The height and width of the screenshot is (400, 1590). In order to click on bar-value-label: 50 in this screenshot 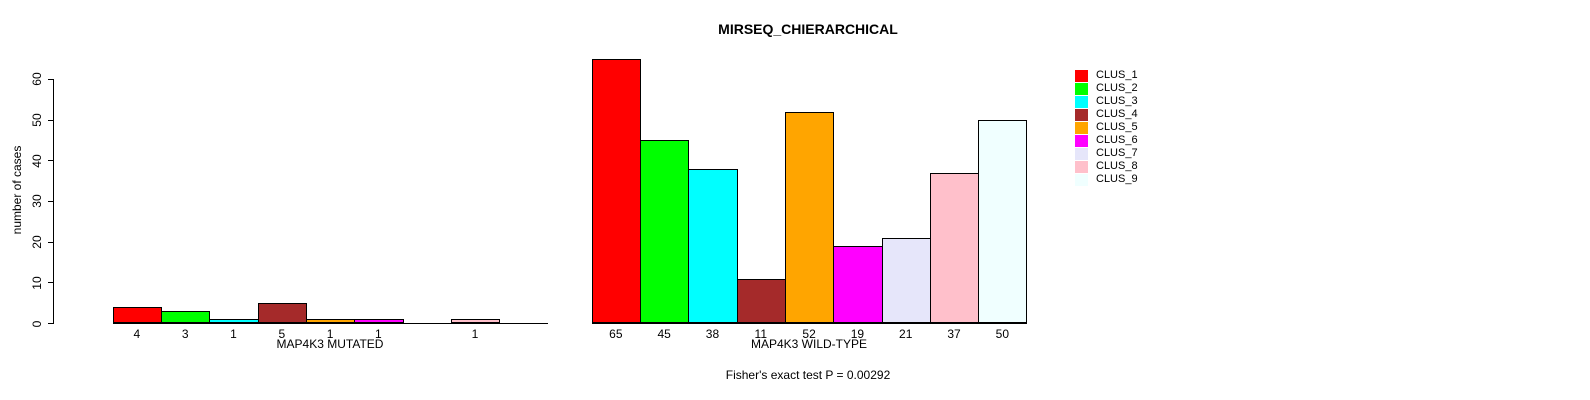, I will do `click(1002, 334)`.